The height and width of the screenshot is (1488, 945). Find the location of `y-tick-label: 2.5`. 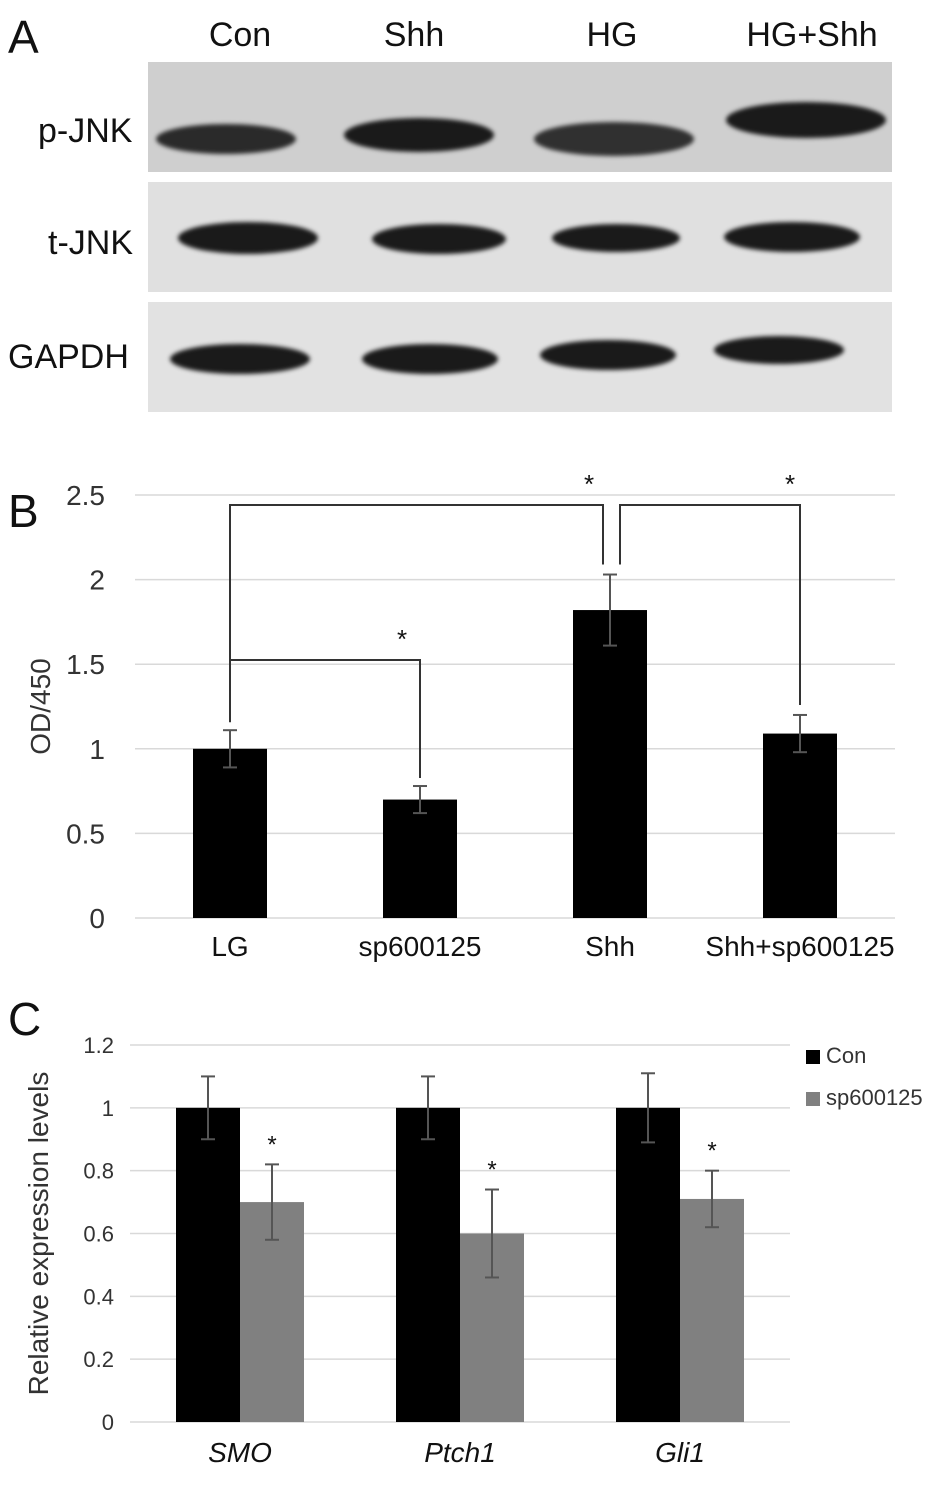

y-tick-label: 2.5 is located at coordinates (85, 495).